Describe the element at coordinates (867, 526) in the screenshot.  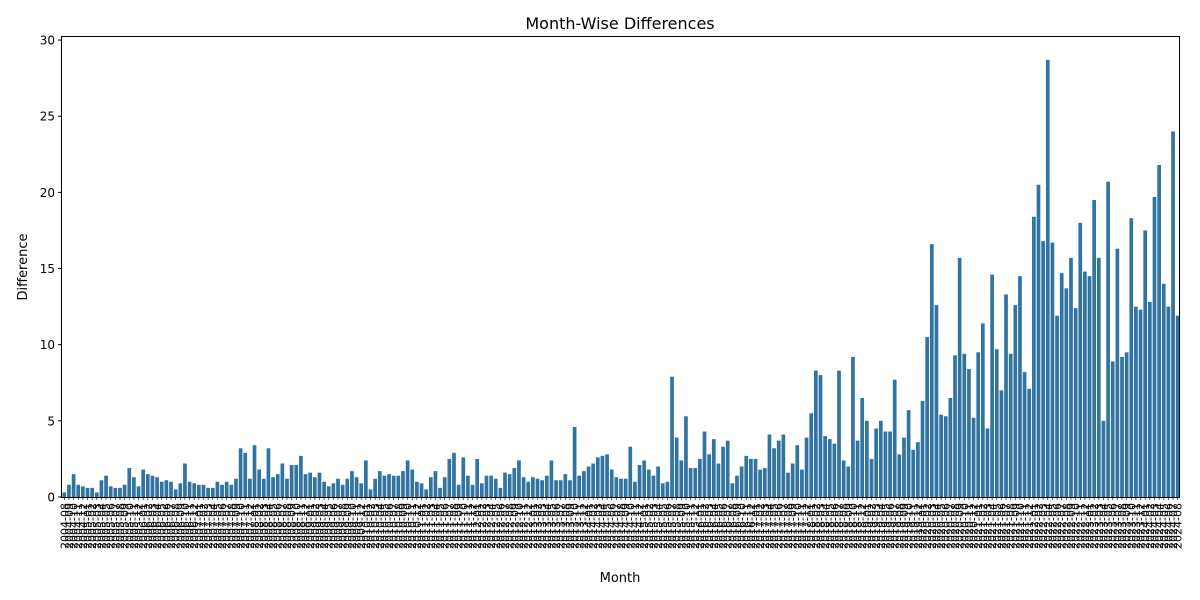
I see `x-tick-label: 2019-01` at that location.